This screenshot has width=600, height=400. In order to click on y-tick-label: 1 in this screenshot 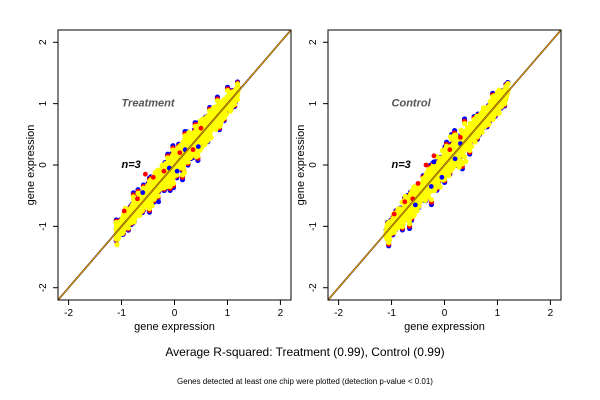, I will do `click(43, 103)`.